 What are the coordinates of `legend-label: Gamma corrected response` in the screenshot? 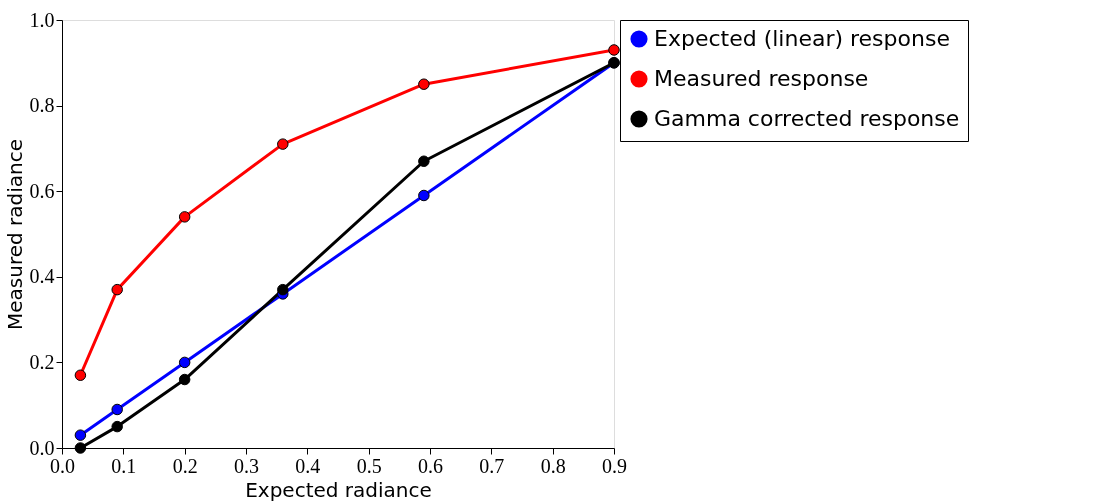 It's located at (807, 118).